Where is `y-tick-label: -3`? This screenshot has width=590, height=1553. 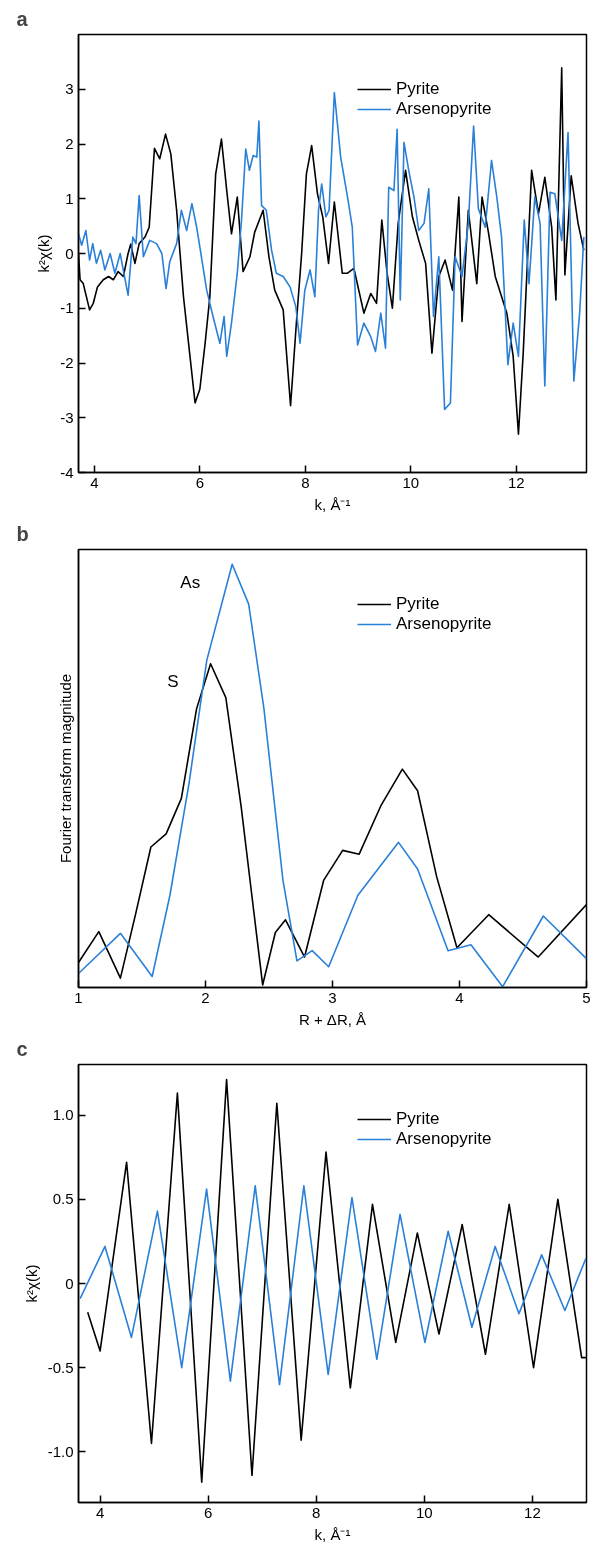
y-tick-label: -3 is located at coordinates (67, 417).